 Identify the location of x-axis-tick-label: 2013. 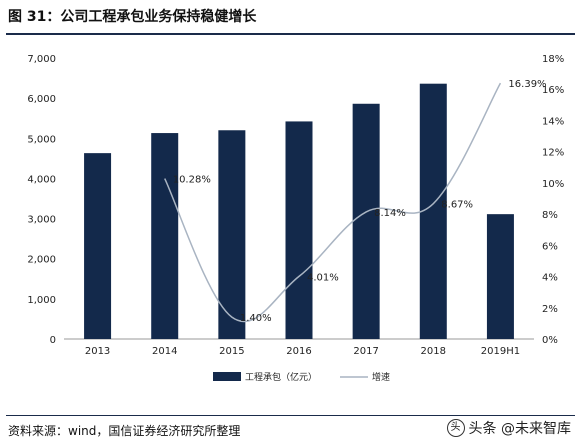
(97, 351).